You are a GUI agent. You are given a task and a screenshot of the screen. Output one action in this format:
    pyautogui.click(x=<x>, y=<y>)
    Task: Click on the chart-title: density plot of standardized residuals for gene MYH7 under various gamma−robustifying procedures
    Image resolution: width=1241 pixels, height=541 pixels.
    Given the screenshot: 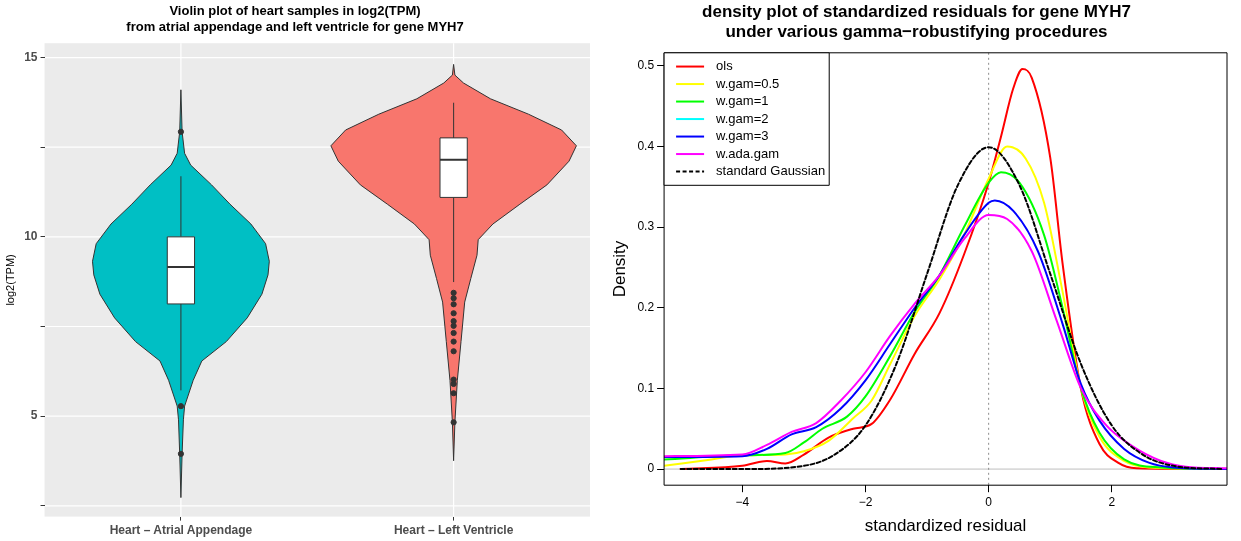 What is the action you would take?
    pyautogui.click(x=916, y=21)
    